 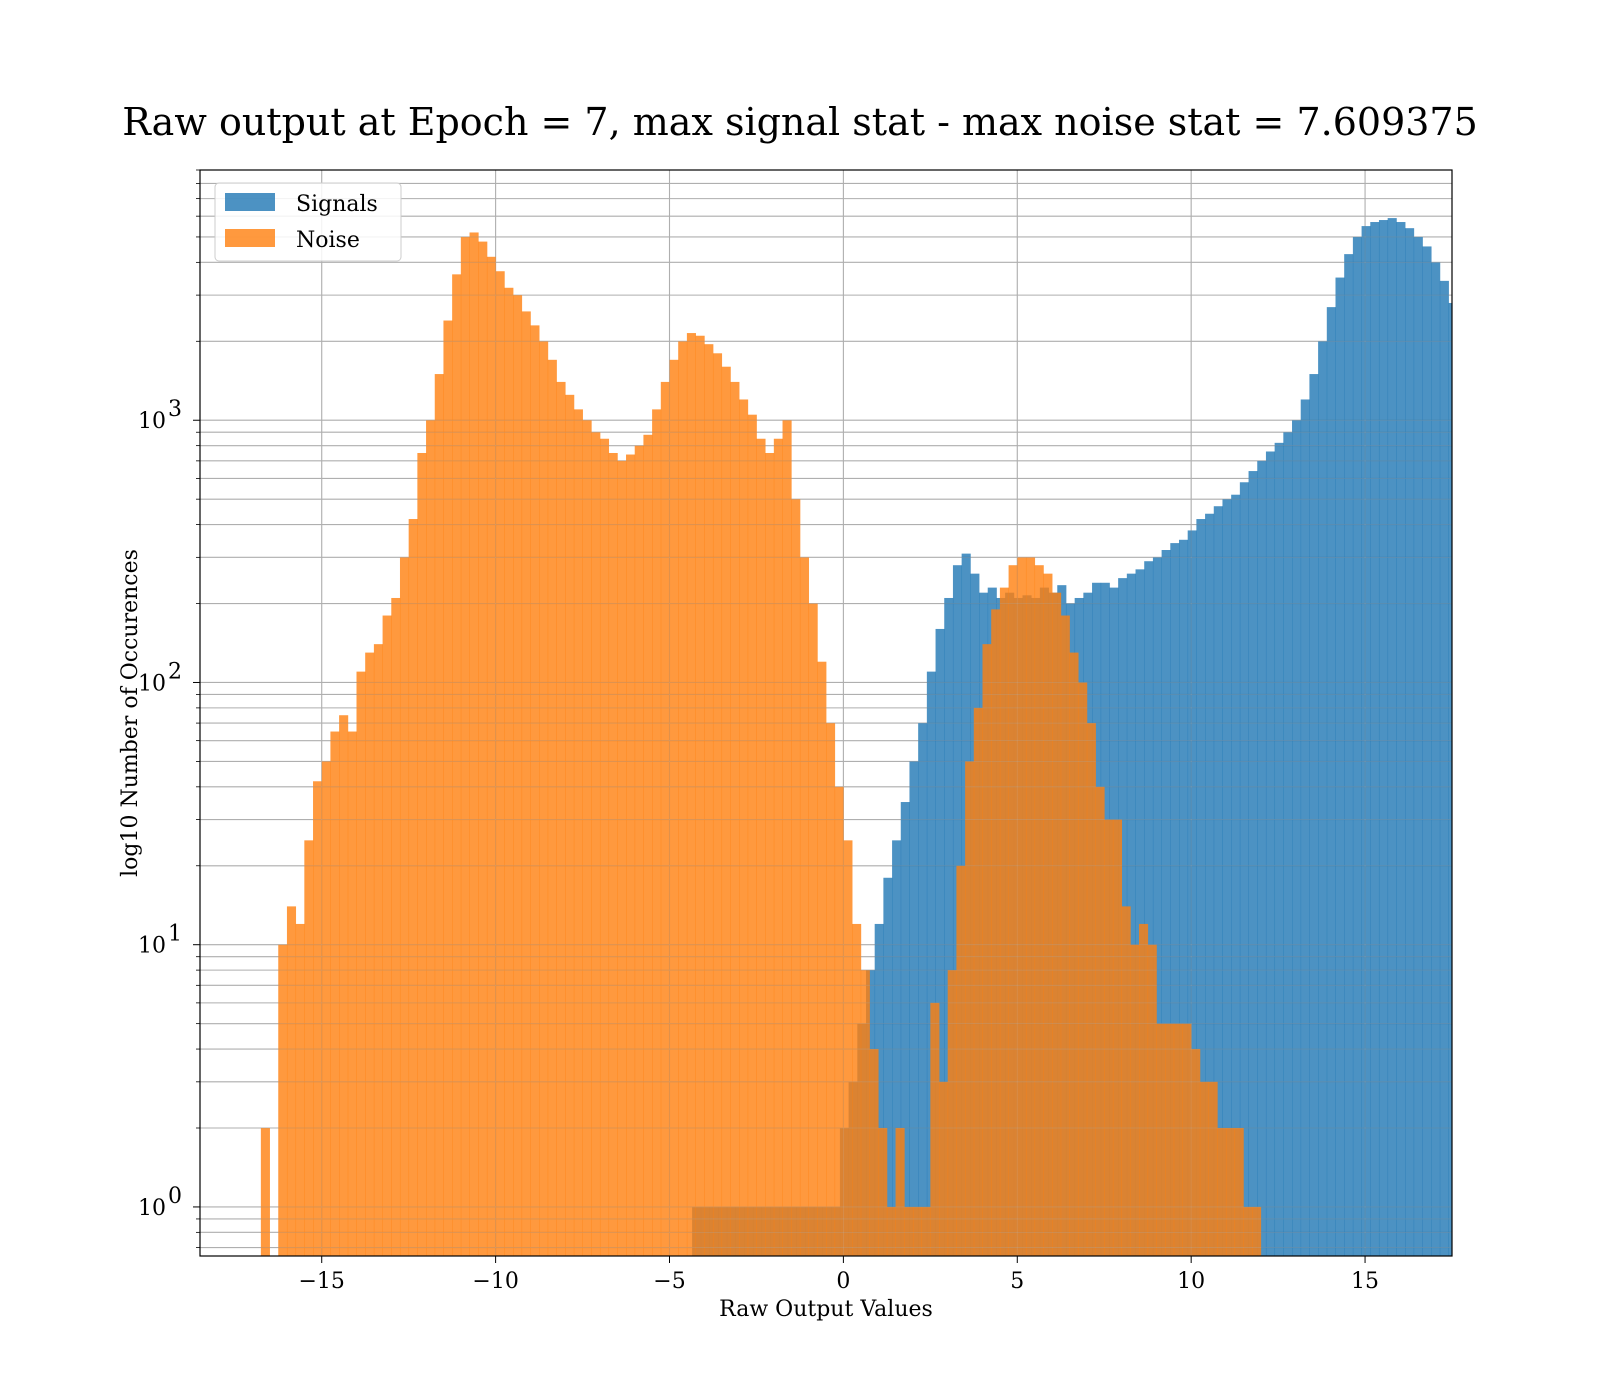 I want to click on x-tick-label: 10, so click(x=1191, y=1281).